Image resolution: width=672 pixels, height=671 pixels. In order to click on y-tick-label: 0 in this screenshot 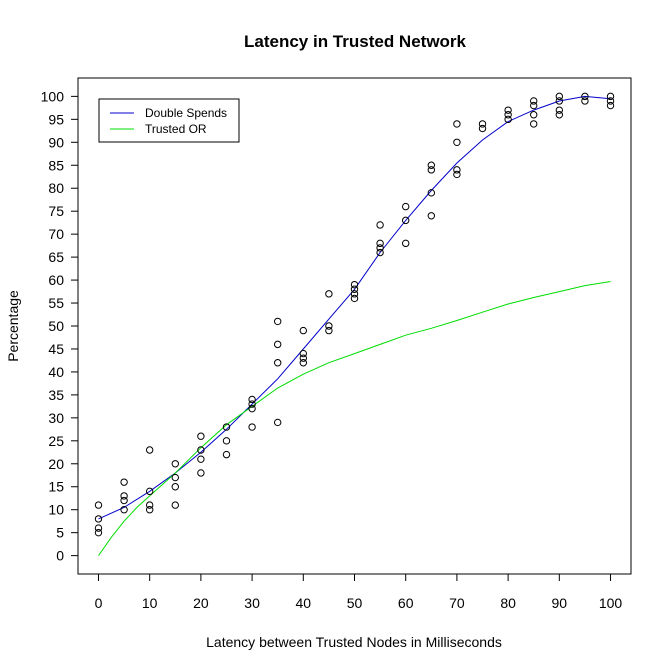, I will do `click(60, 556)`.